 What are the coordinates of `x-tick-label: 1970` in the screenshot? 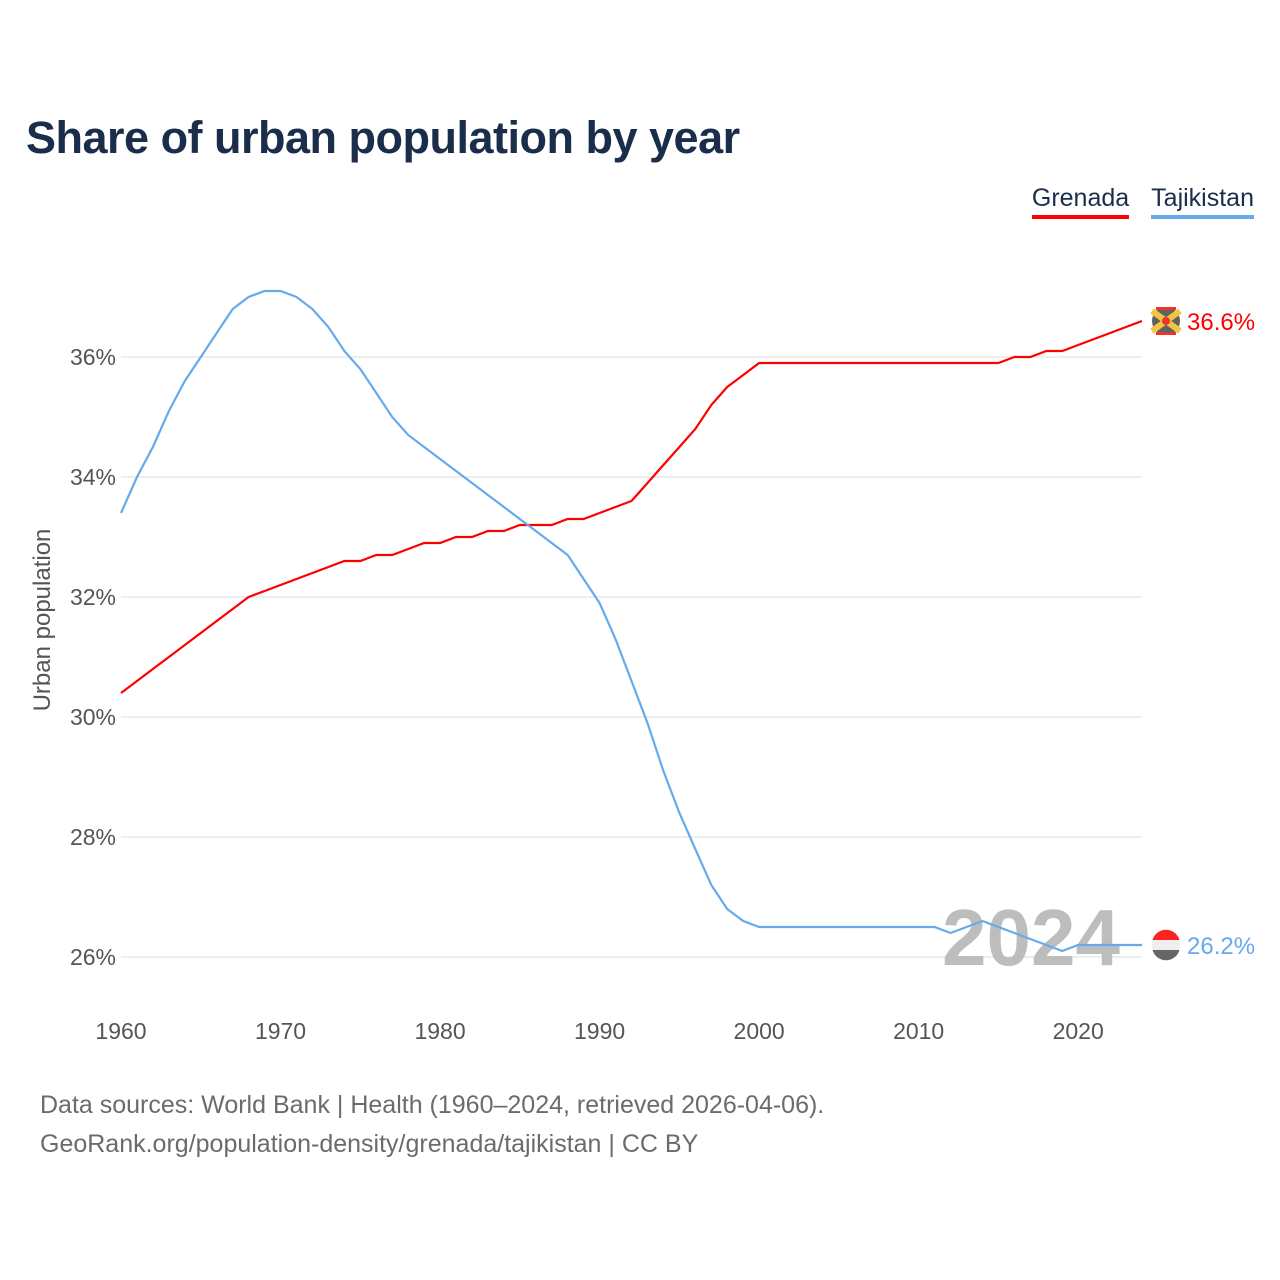 It's located at (280, 1031).